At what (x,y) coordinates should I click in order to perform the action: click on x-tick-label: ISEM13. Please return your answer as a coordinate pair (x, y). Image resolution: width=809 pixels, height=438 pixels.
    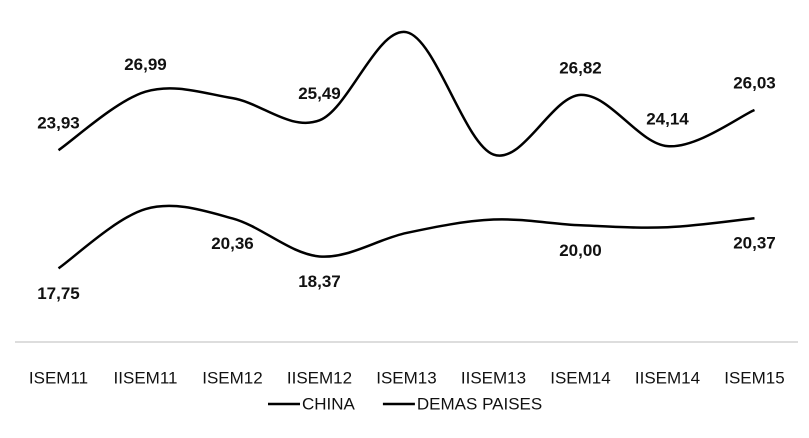
    Looking at the image, I should click on (406, 377).